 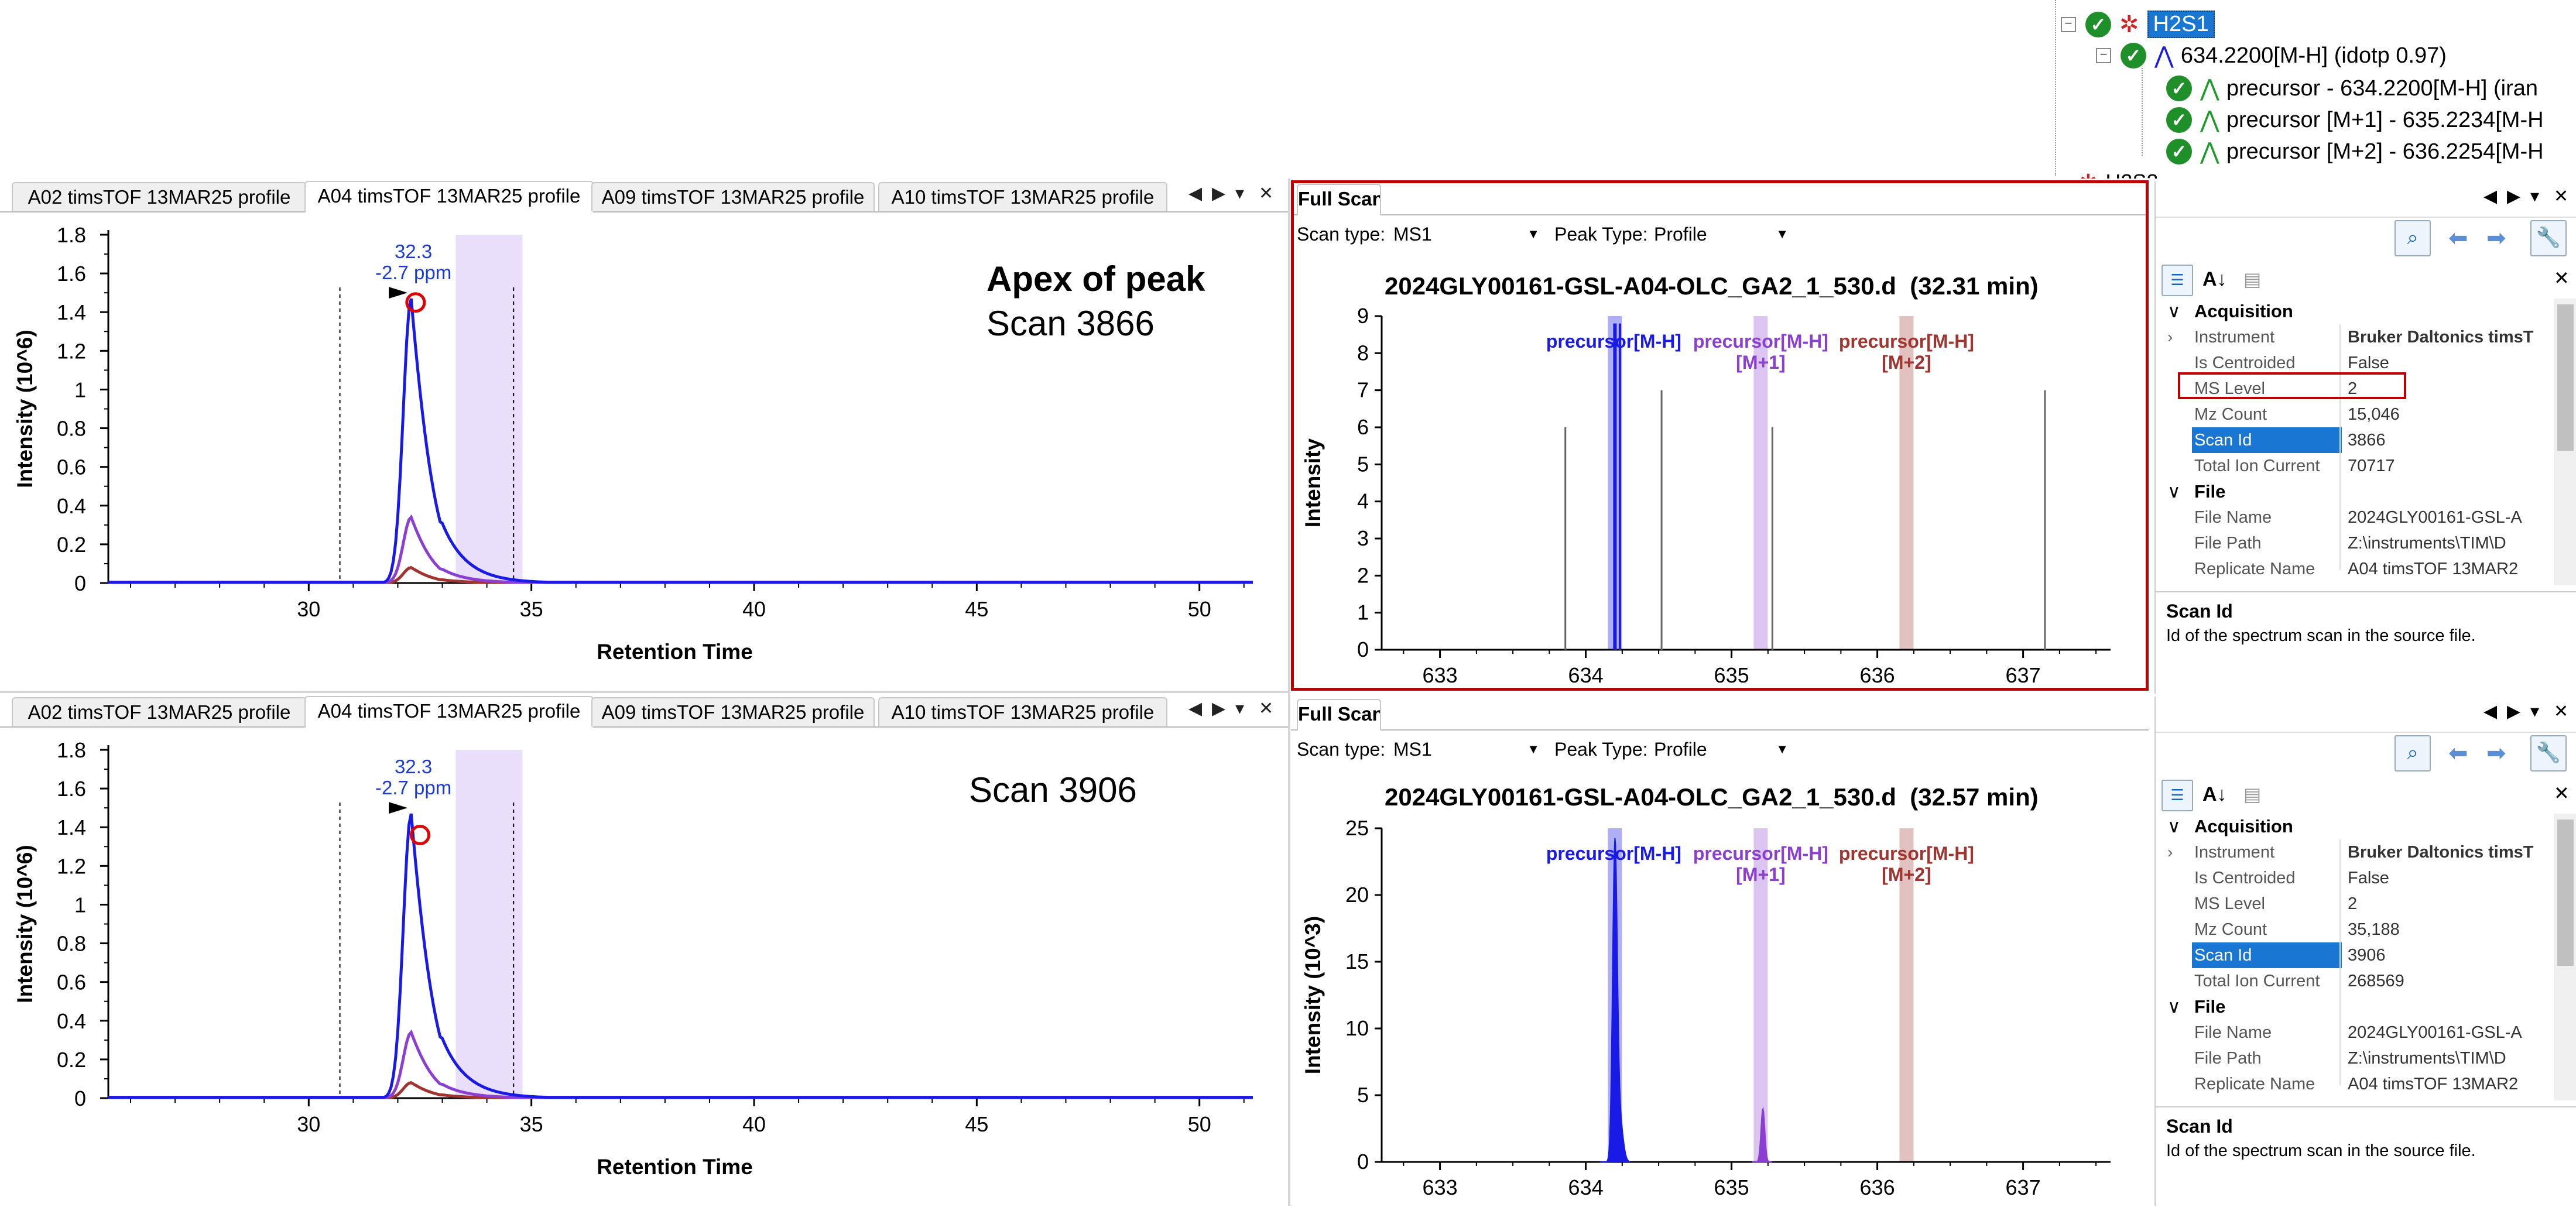 I want to click on splitter-horizontal, so click(x=644, y=692).